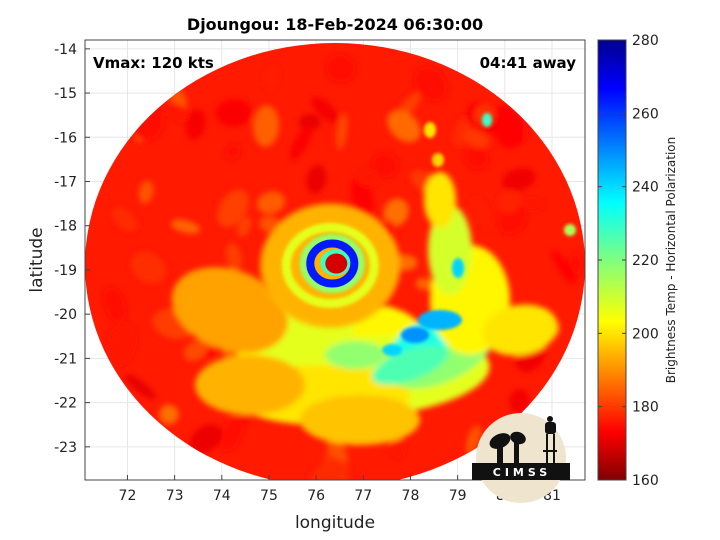 This screenshot has height=540, width=720. I want to click on cimss-logo: CIMSS, so click(521, 458).